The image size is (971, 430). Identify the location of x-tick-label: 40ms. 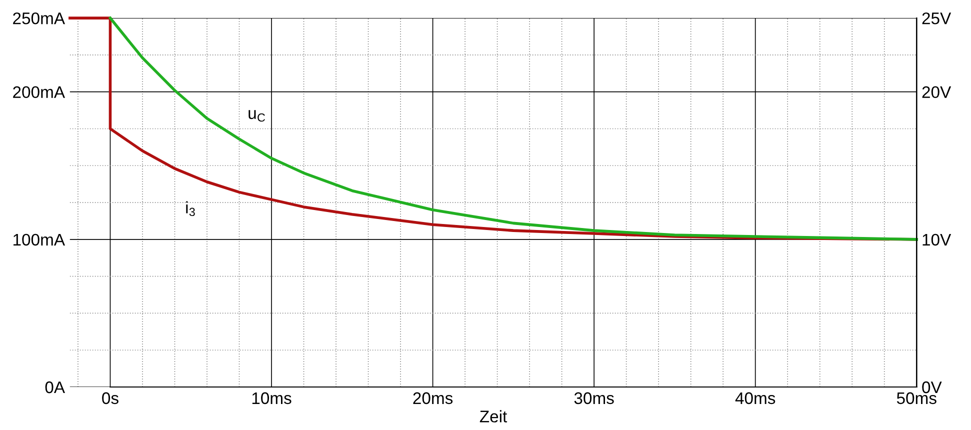
(755, 398).